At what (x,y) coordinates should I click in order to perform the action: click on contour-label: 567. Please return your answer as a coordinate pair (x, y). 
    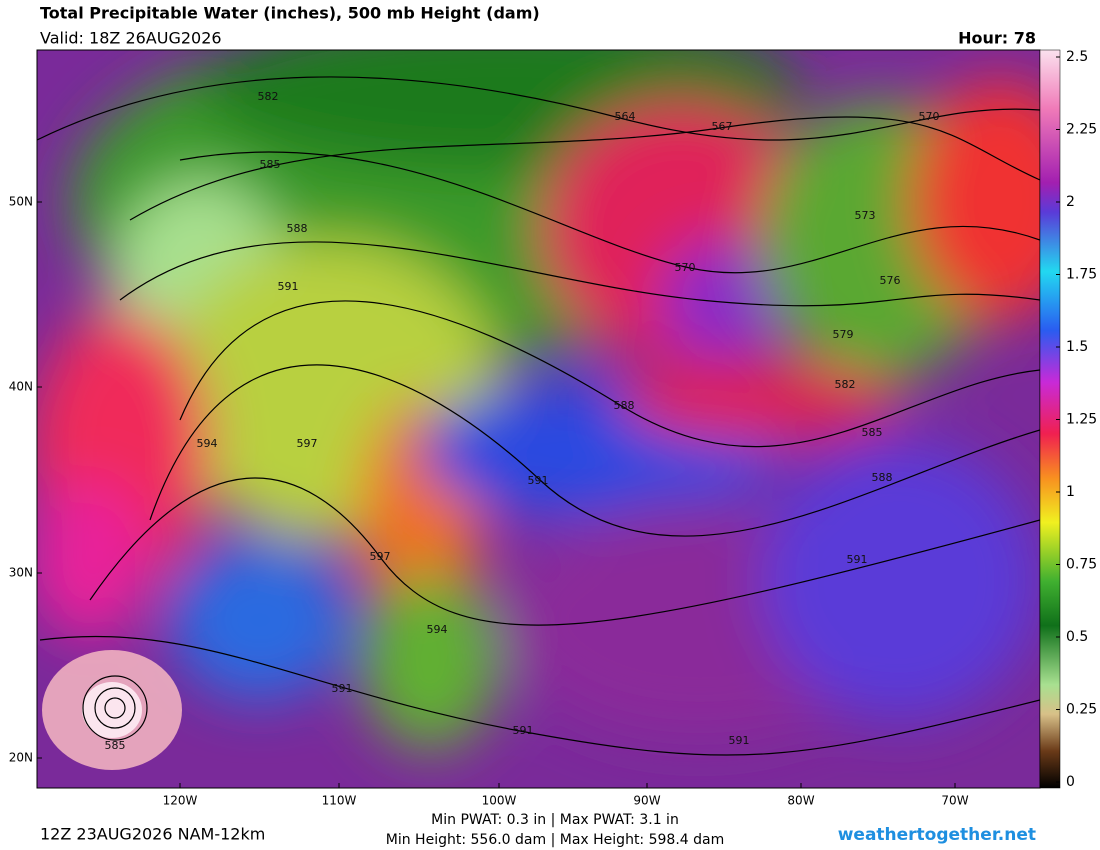
    Looking at the image, I should click on (722, 126).